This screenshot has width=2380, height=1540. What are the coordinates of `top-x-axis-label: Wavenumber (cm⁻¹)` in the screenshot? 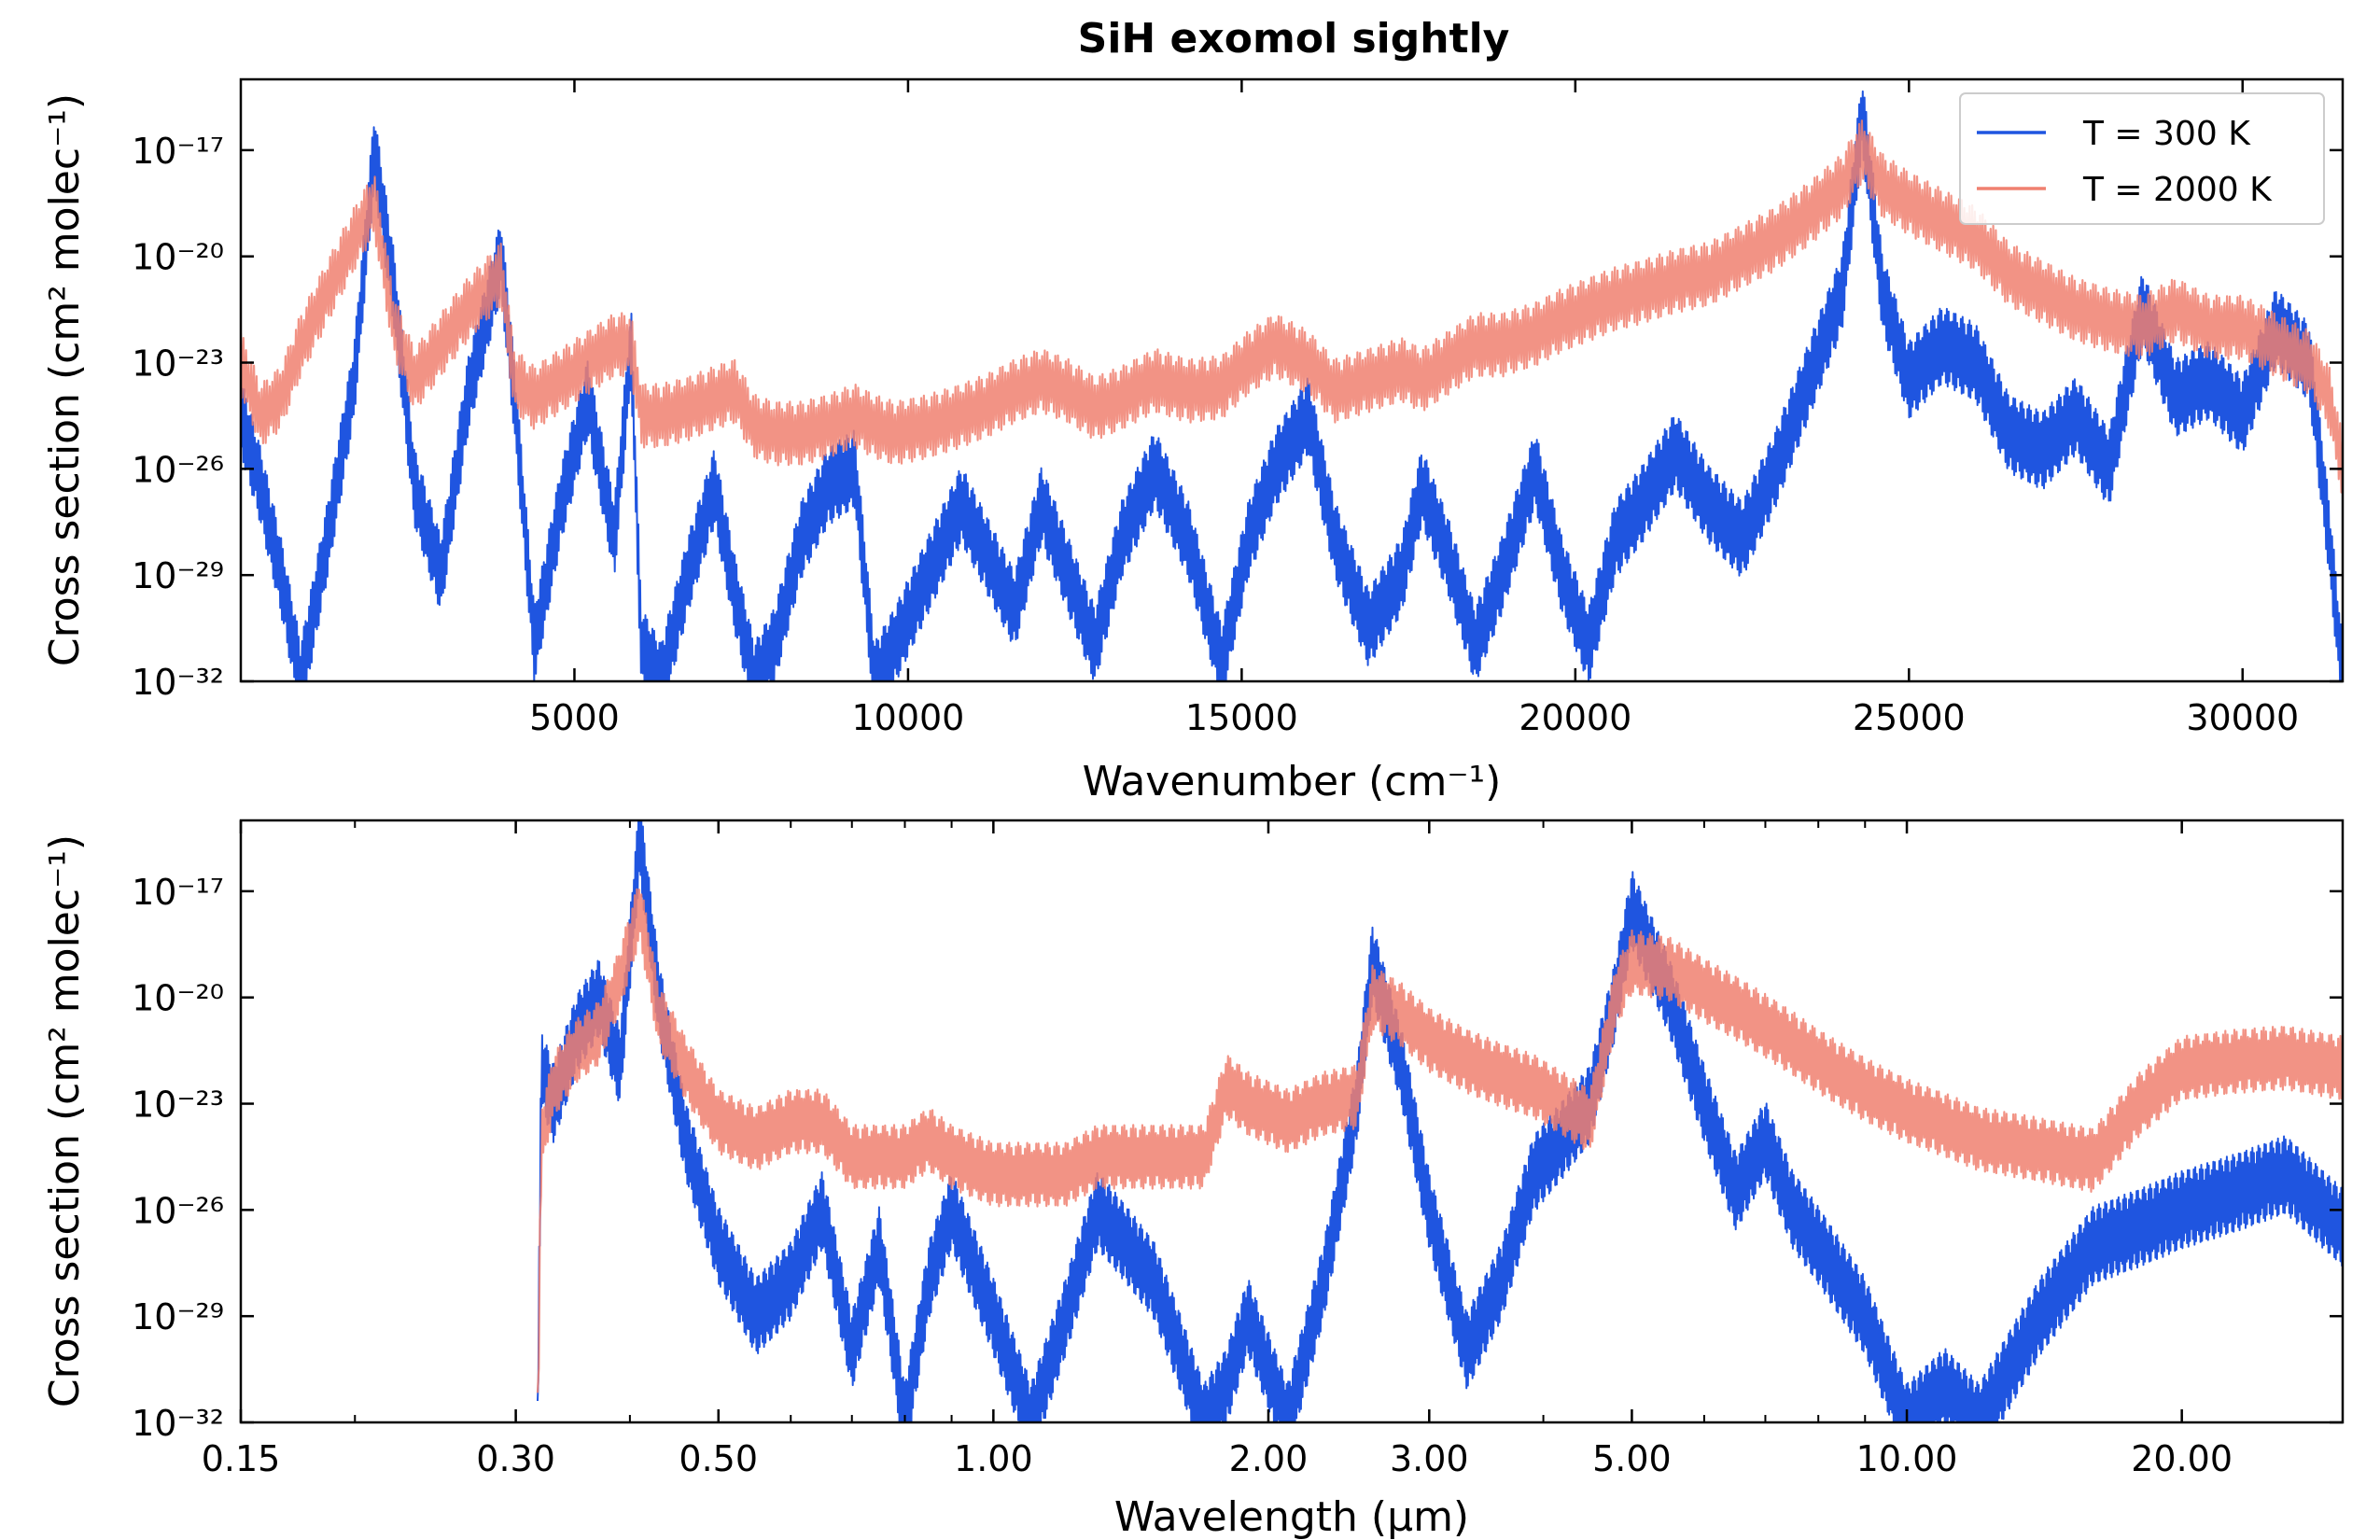 It's located at (1292, 781).